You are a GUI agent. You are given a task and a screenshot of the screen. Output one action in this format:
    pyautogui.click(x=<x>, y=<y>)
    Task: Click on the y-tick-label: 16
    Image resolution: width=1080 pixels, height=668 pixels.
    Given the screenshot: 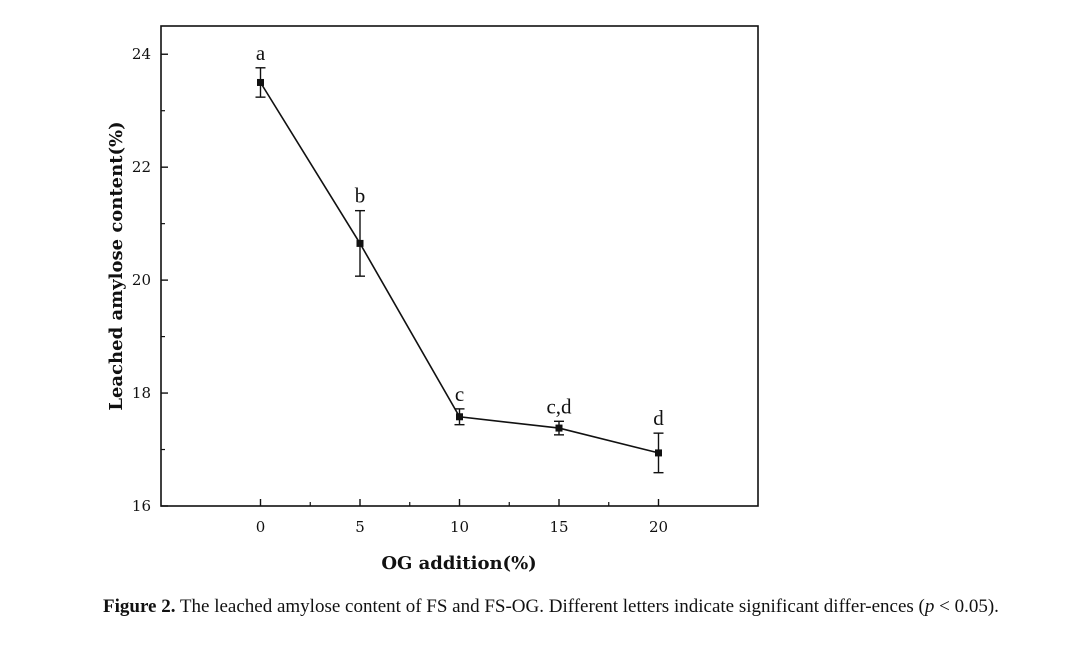 What is the action you would take?
    pyautogui.click(x=141, y=506)
    